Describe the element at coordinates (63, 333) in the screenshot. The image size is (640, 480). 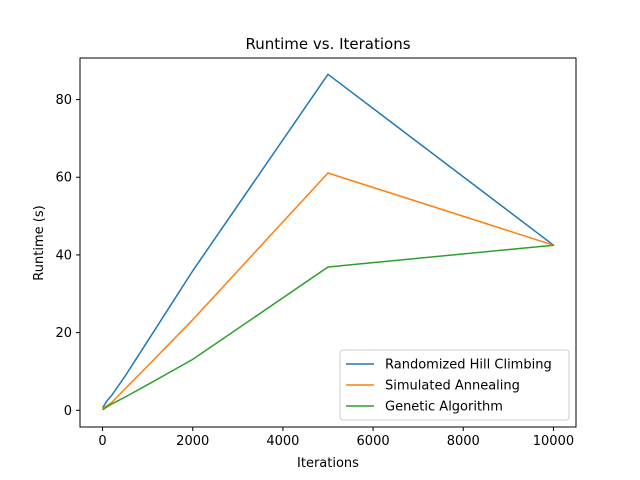
I see `y-tick-label: 20` at that location.